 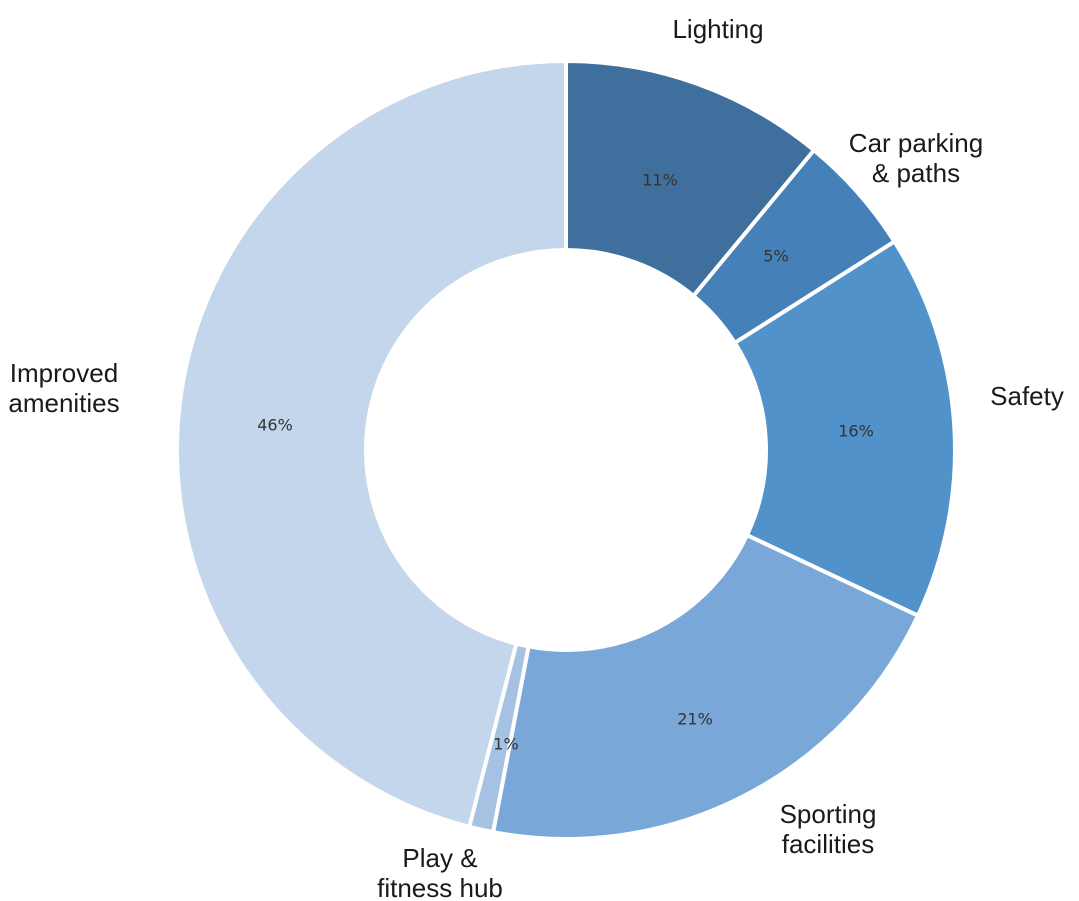 I want to click on category-label-car-parking-and-paths: Car parking & paths, so click(x=916, y=158).